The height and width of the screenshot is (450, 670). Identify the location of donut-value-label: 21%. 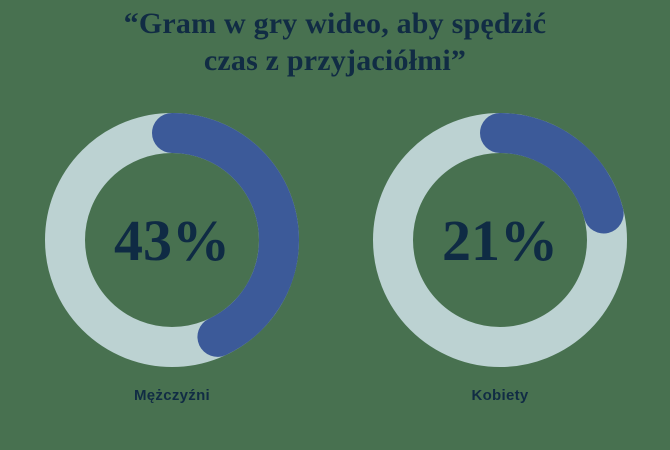
(500, 240).